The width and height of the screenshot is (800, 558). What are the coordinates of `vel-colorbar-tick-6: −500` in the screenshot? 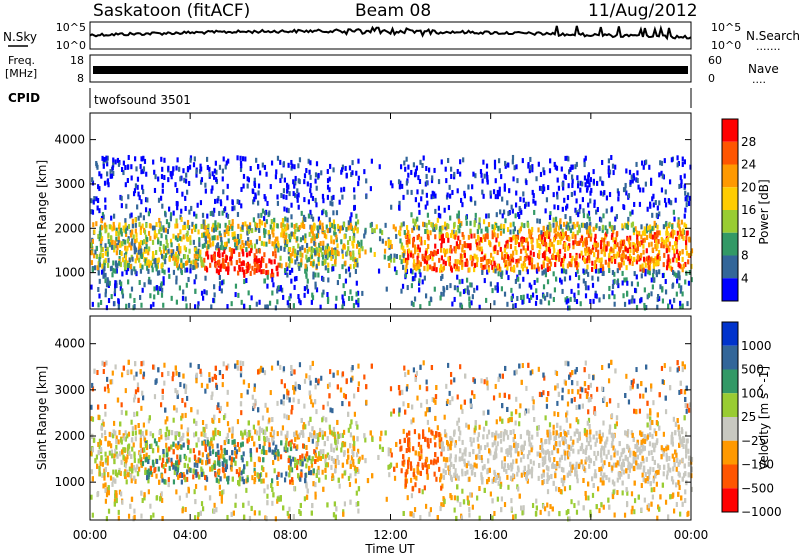 It's located at (757, 488).